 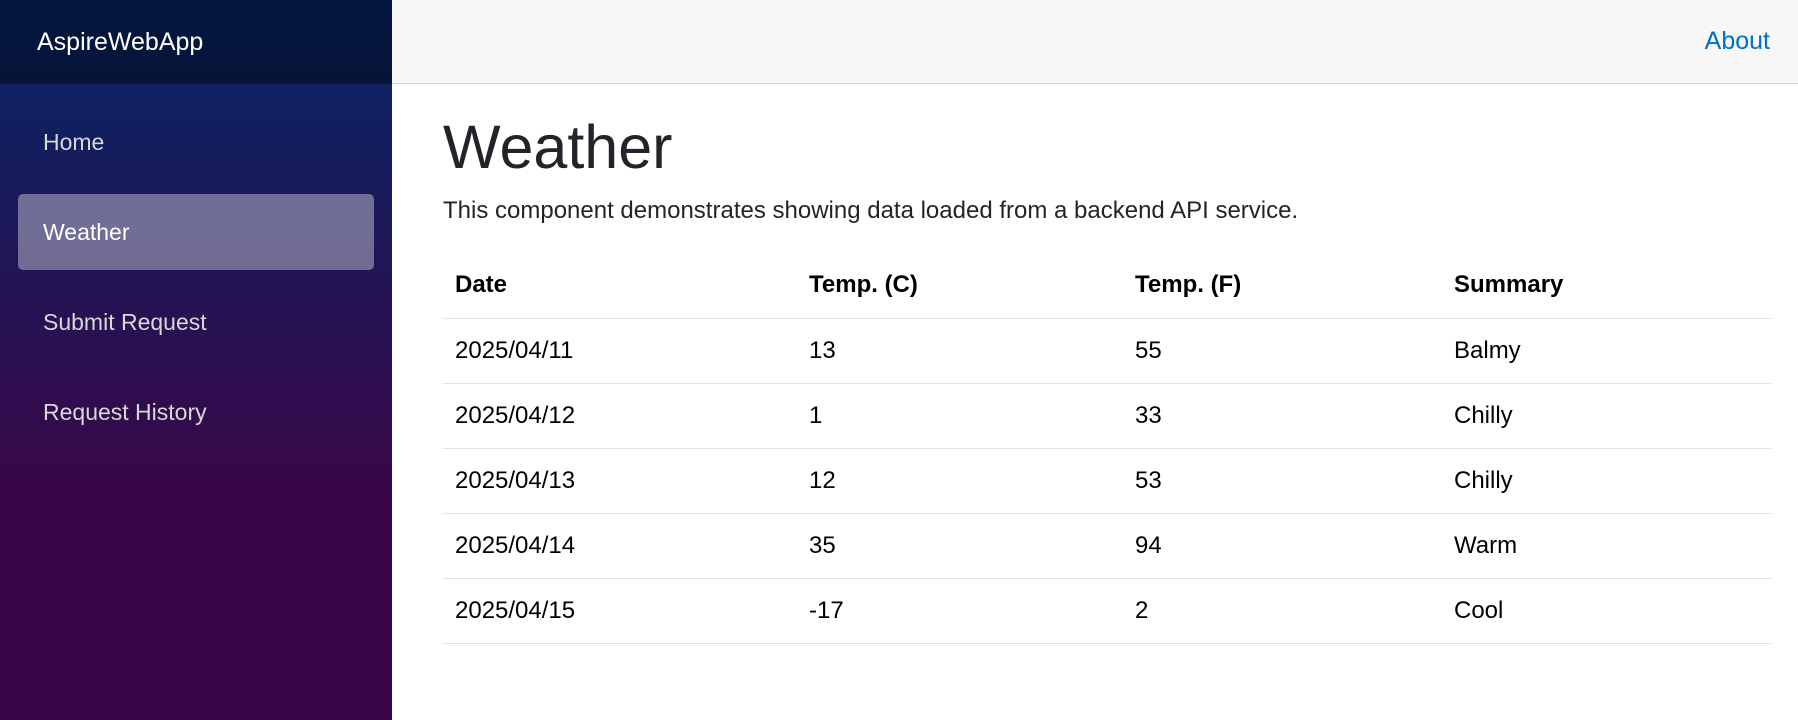 I want to click on cell-temp-f: 55, so click(x=1282, y=351).